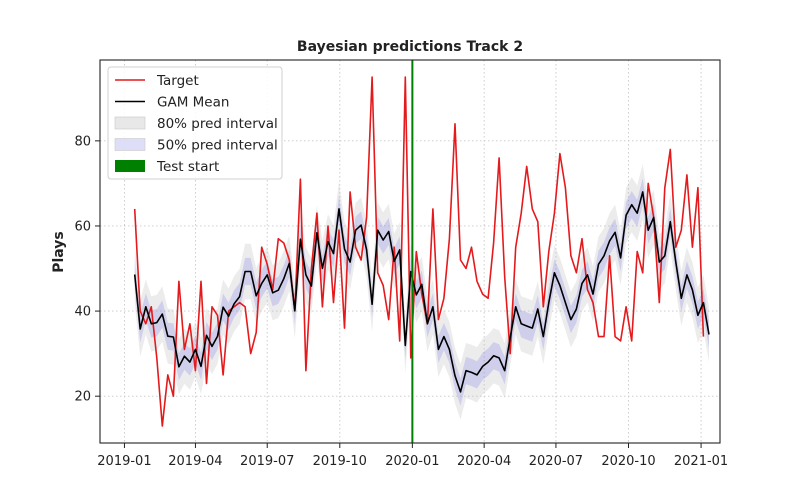  What do you see at coordinates (59, 252) in the screenshot?
I see `y-axis-label: Plays` at bounding box center [59, 252].